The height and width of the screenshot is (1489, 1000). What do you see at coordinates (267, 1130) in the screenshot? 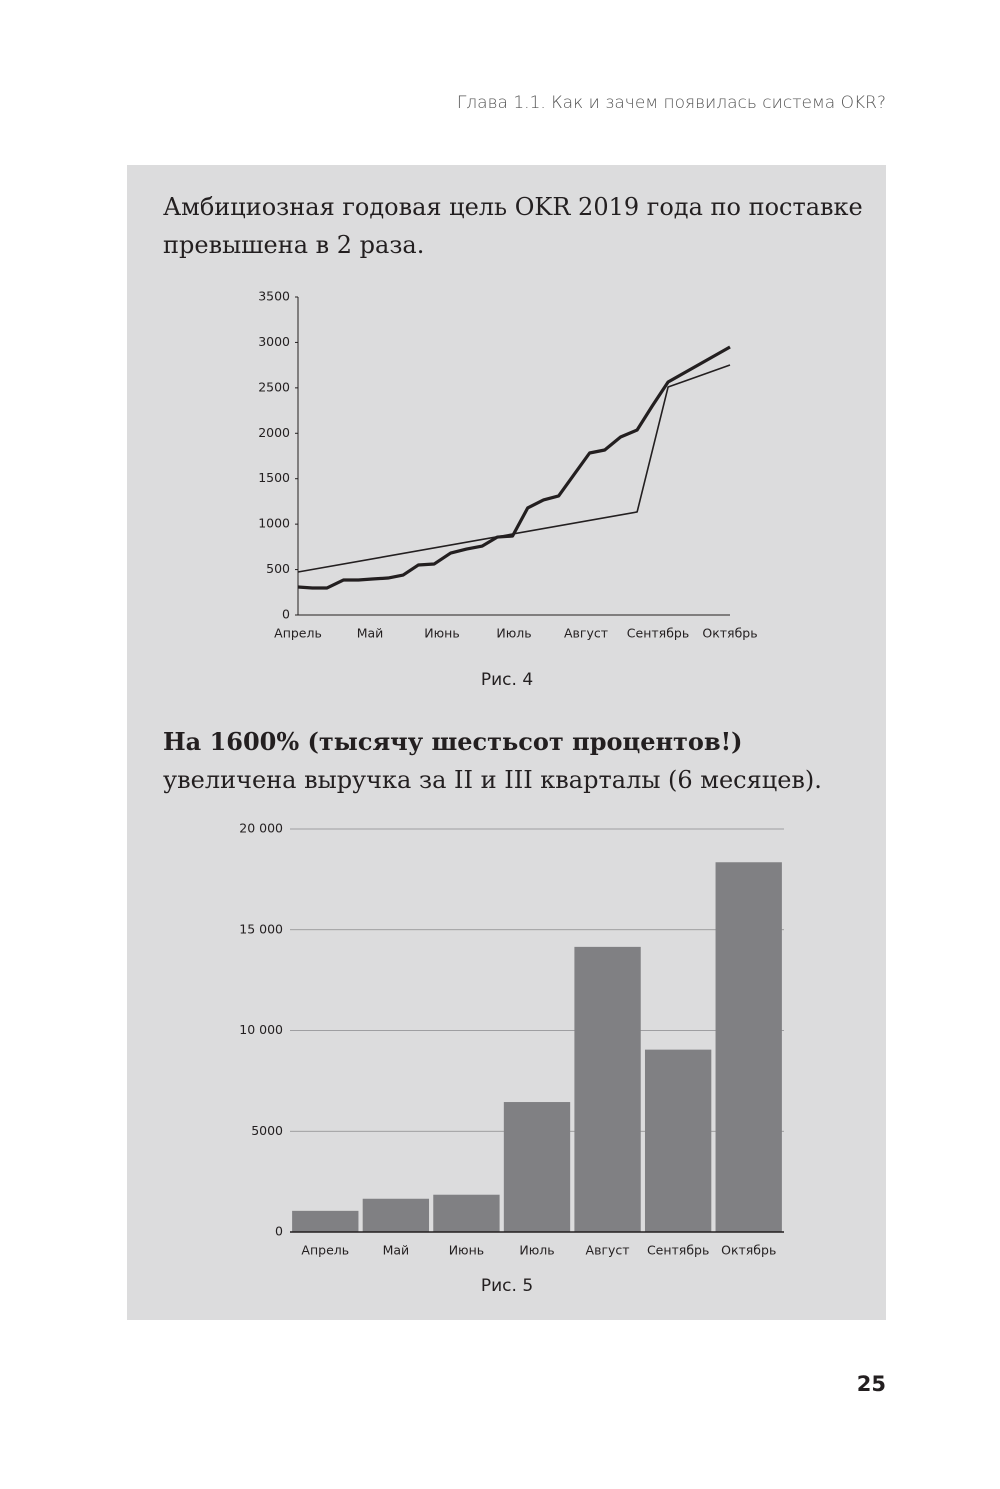
I see `y-tick-label: 5000` at bounding box center [267, 1130].